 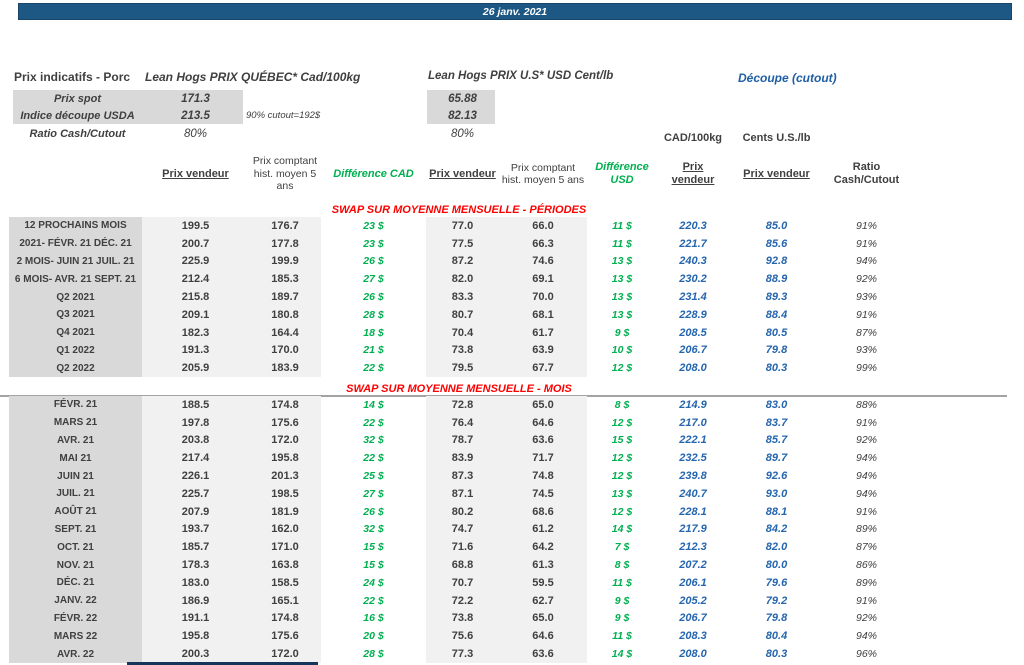 I want to click on cell-diff-cad: 27 $, so click(x=373, y=279).